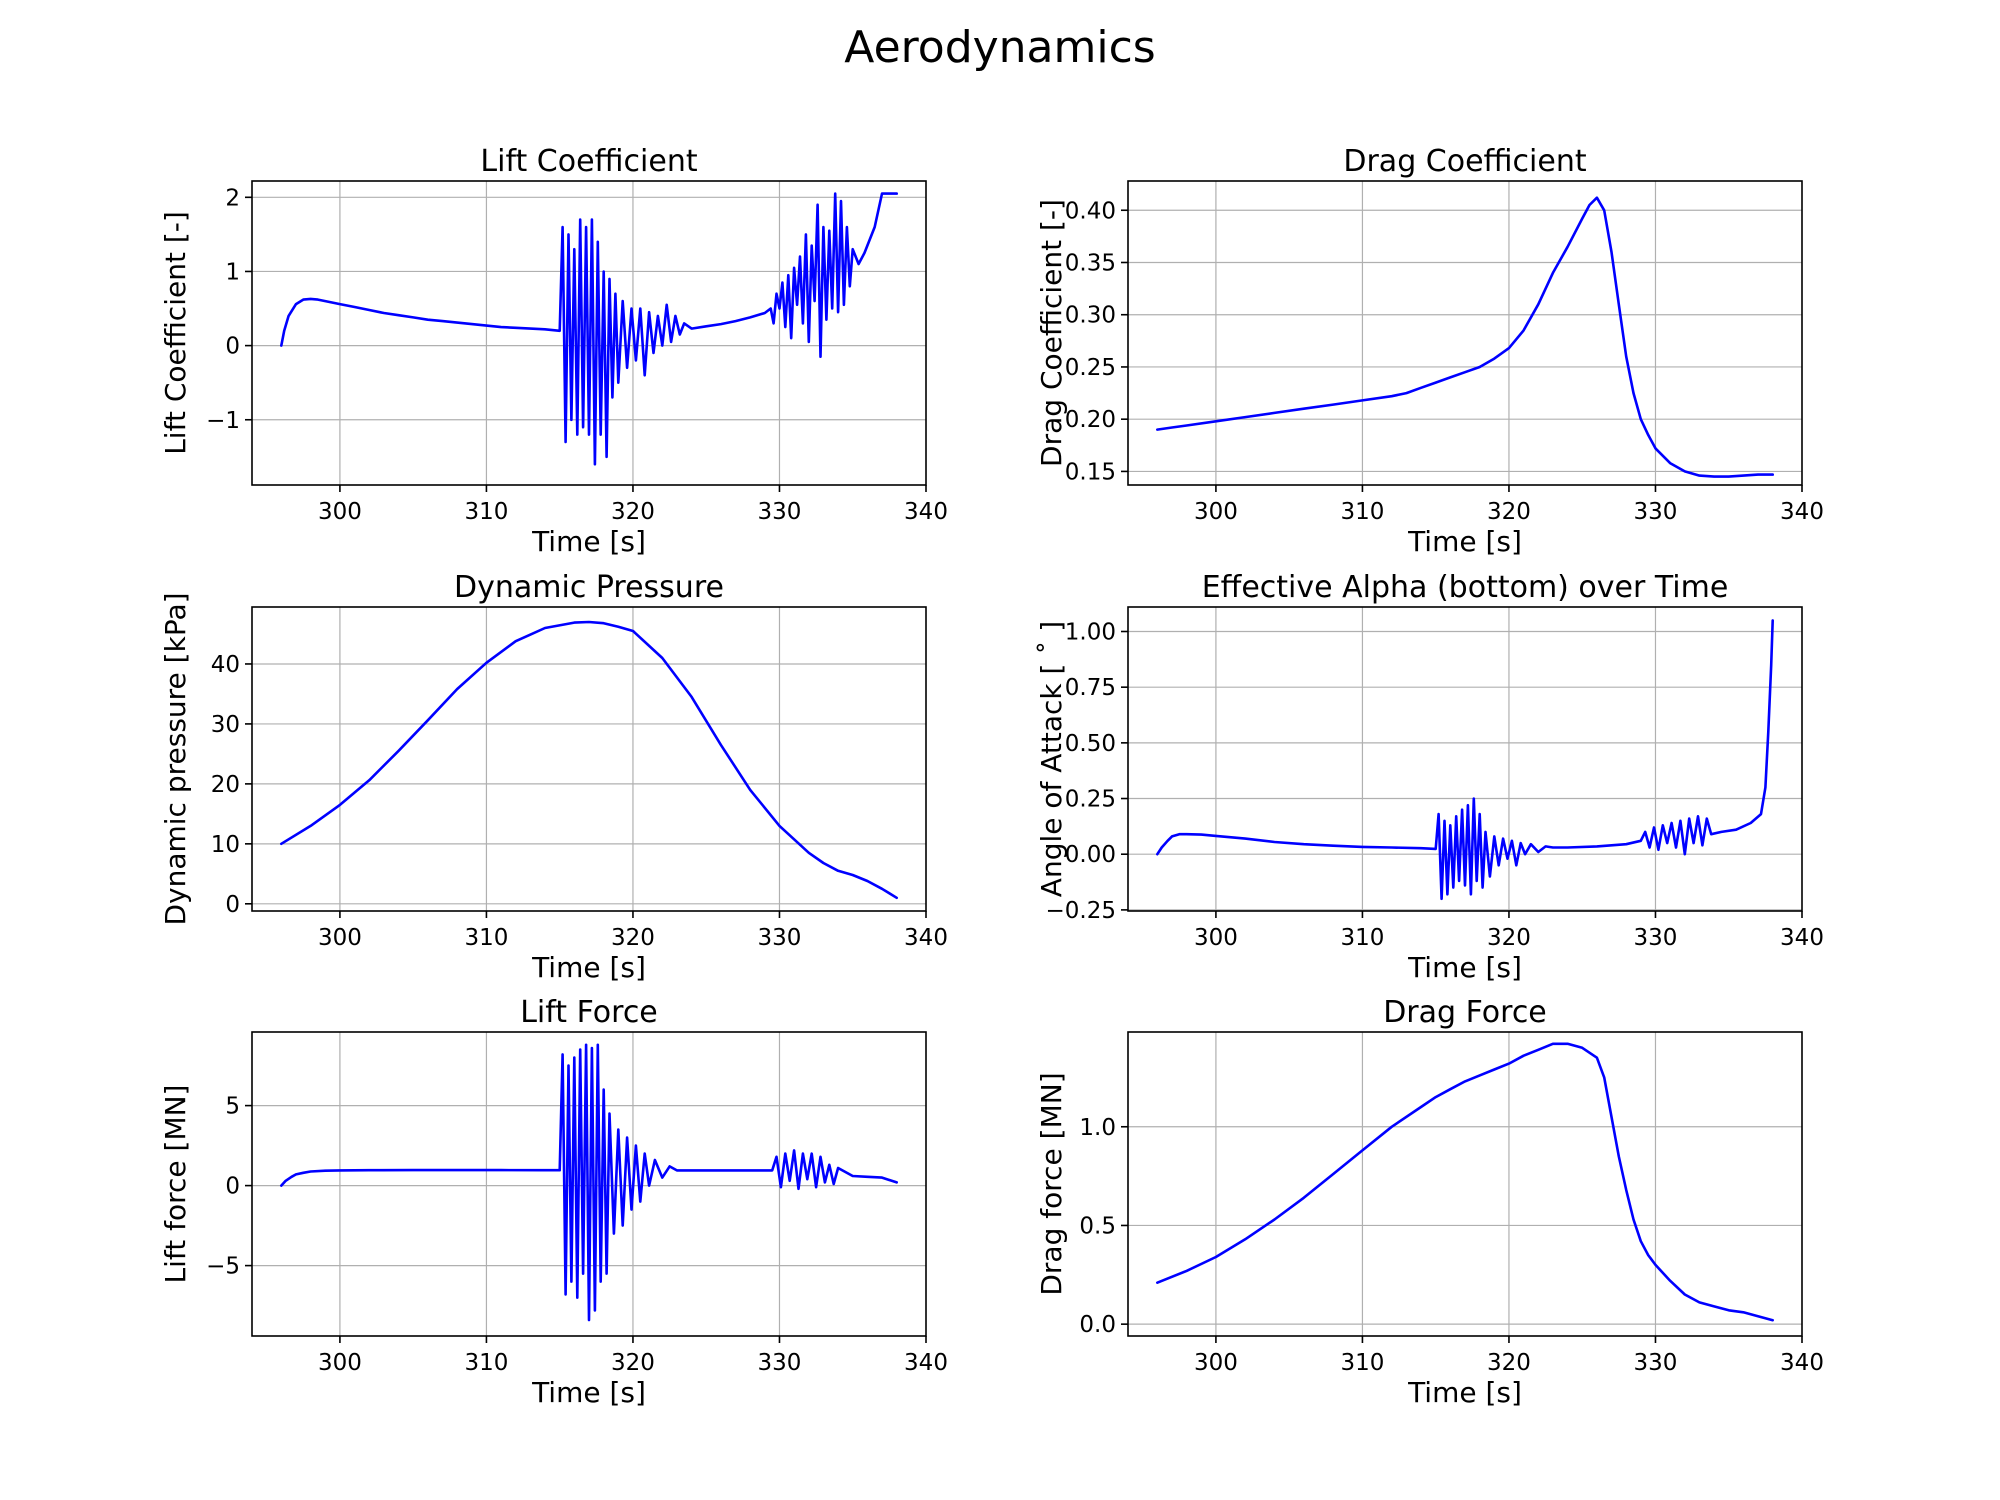 The image size is (2000, 1500). Describe the element at coordinates (1465, 1012) in the screenshot. I see `subplot-title: Drag Force` at that location.